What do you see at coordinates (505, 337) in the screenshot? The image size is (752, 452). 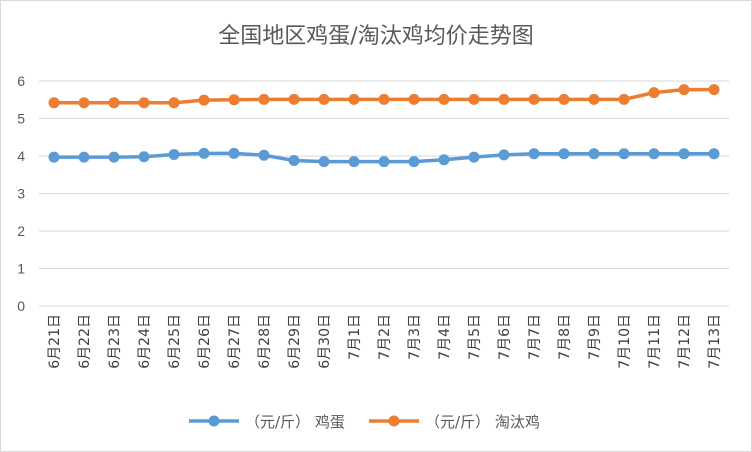 I see `x-tick-label: 7月6日` at bounding box center [505, 337].